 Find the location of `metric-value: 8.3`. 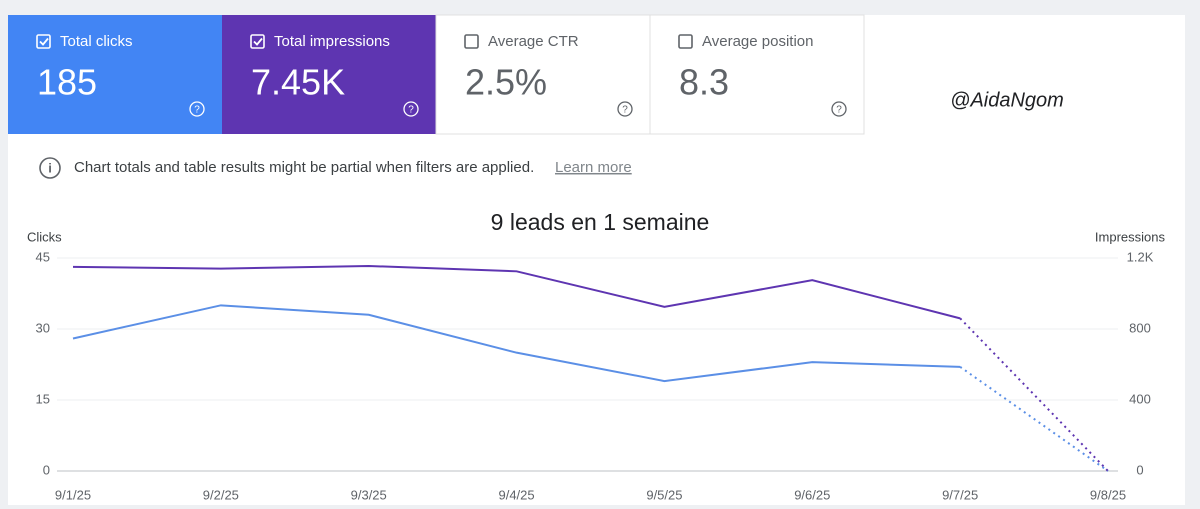

metric-value: 8.3 is located at coordinates (704, 82).